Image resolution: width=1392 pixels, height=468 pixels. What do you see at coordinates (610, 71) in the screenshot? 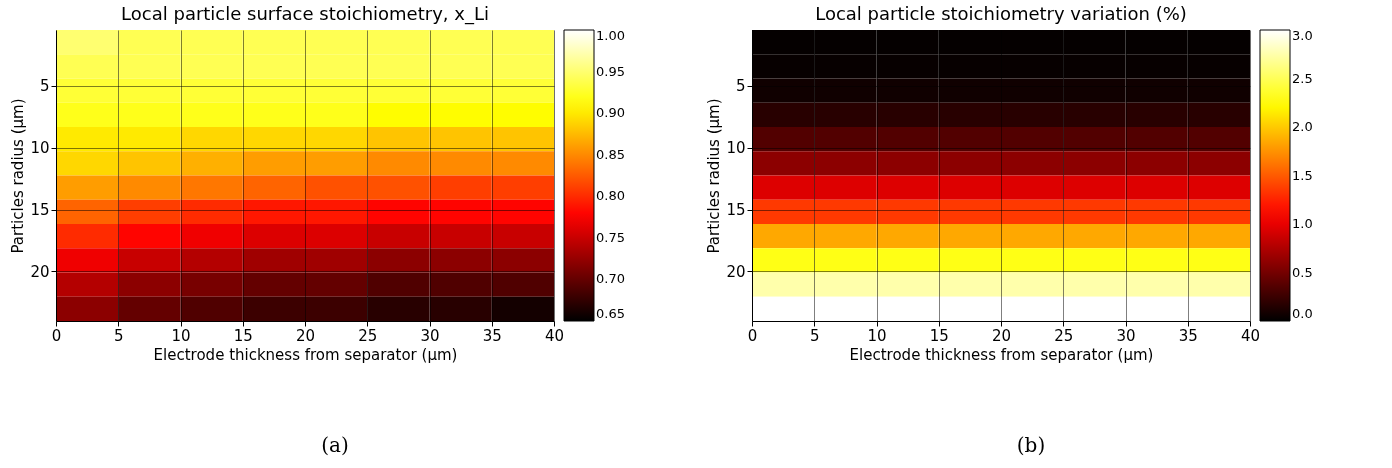
I see `color-bar-label: 0.95` at bounding box center [610, 71].